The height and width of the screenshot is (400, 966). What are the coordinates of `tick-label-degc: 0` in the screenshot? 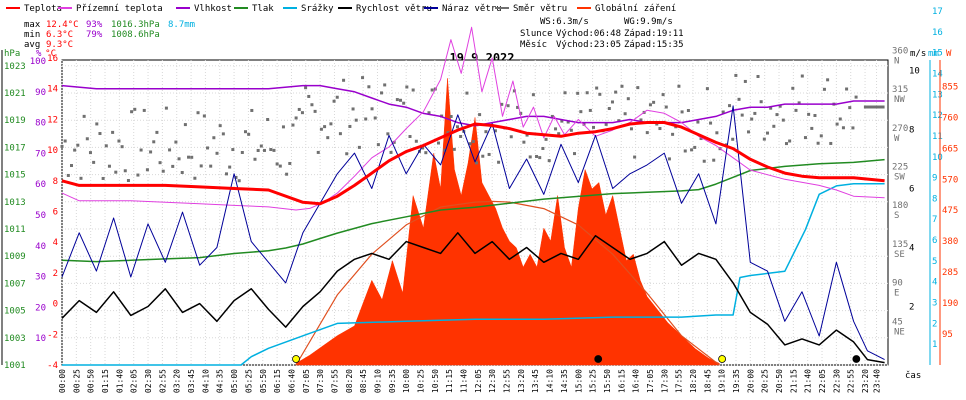 It's located at (55, 305).